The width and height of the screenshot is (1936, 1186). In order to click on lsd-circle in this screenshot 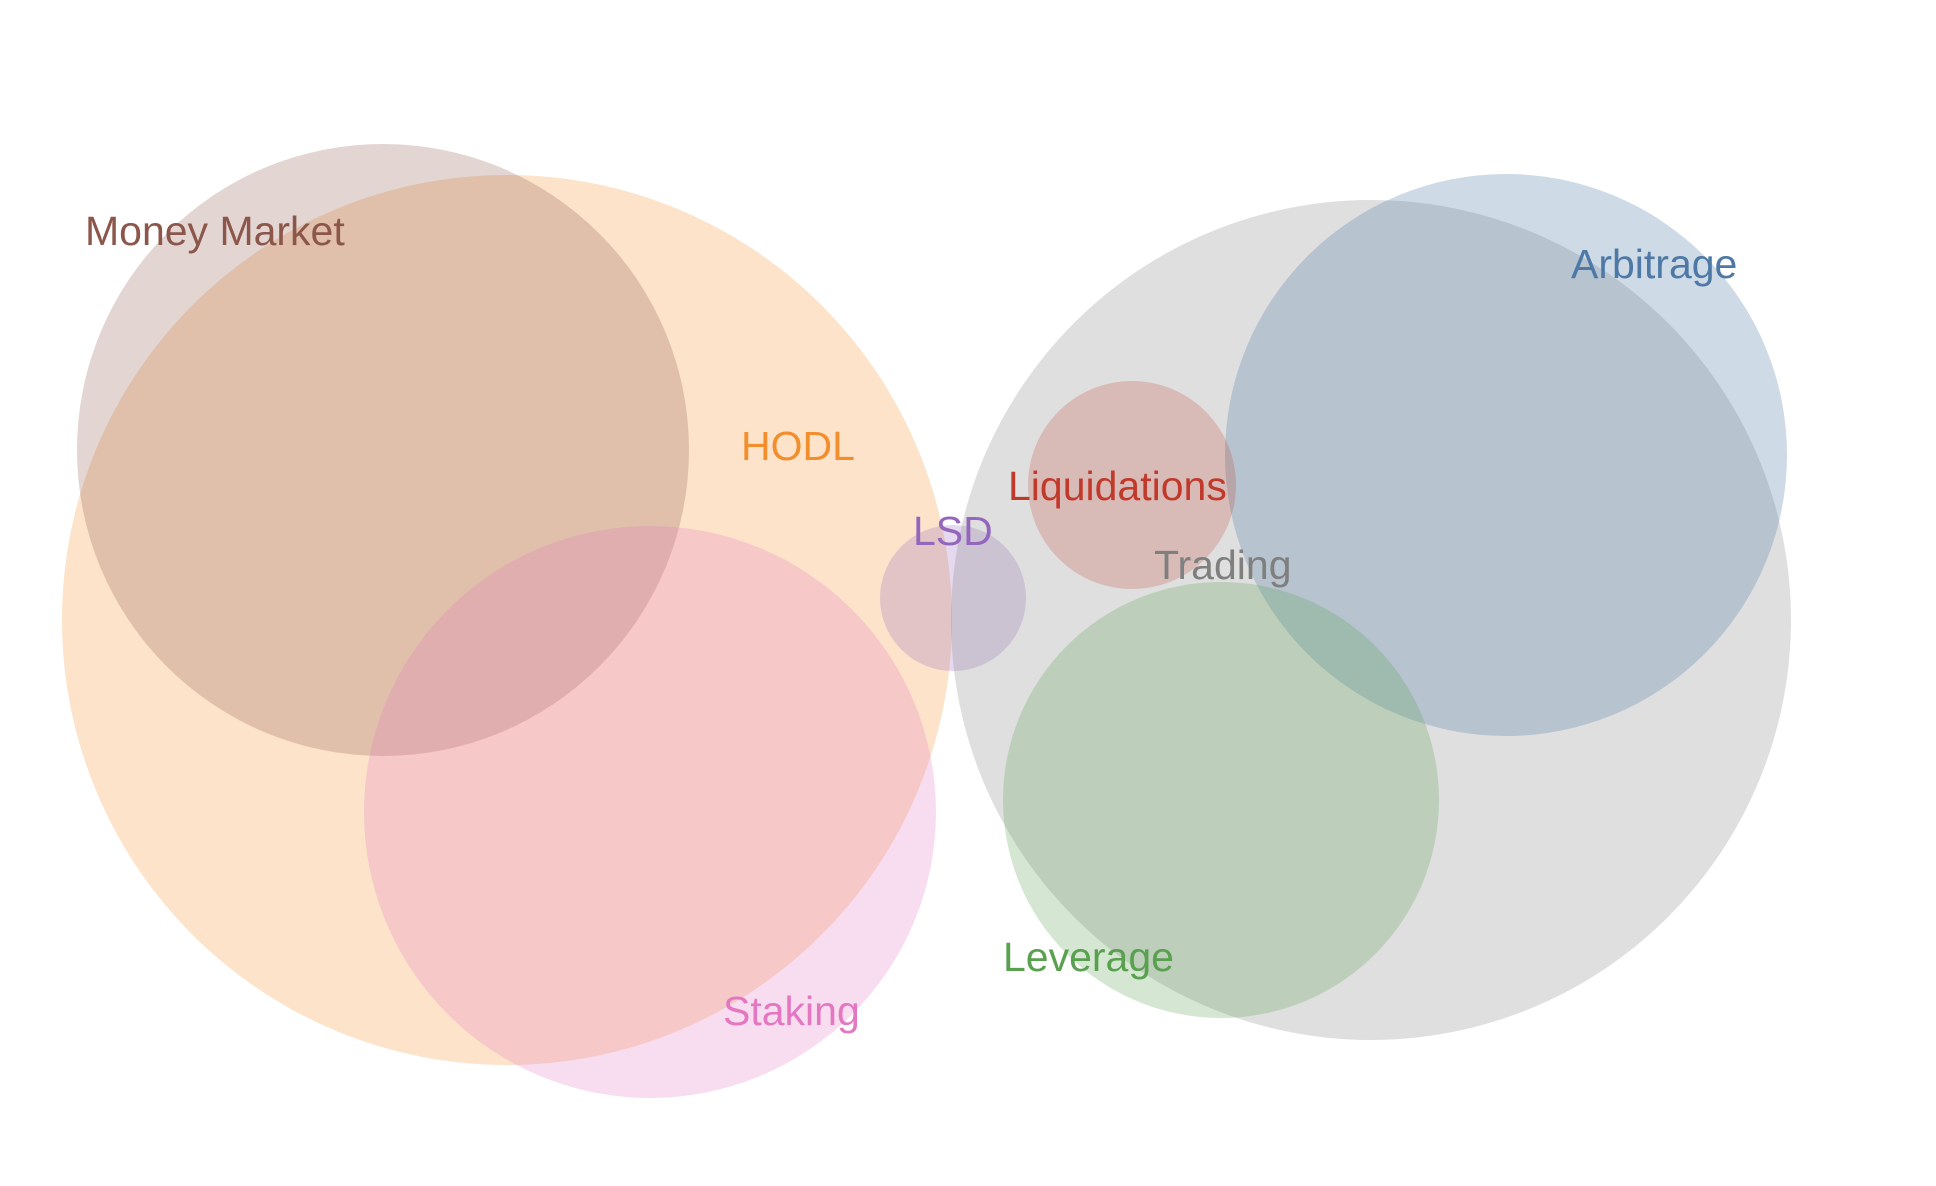, I will do `click(953, 598)`.